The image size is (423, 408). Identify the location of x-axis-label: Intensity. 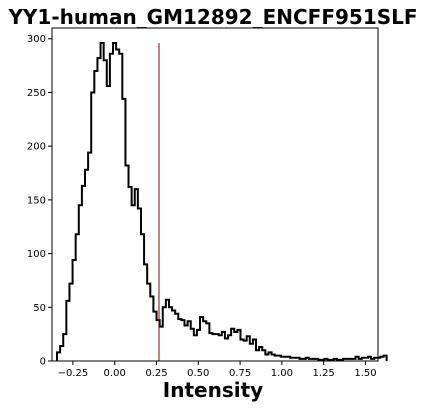
(213, 390).